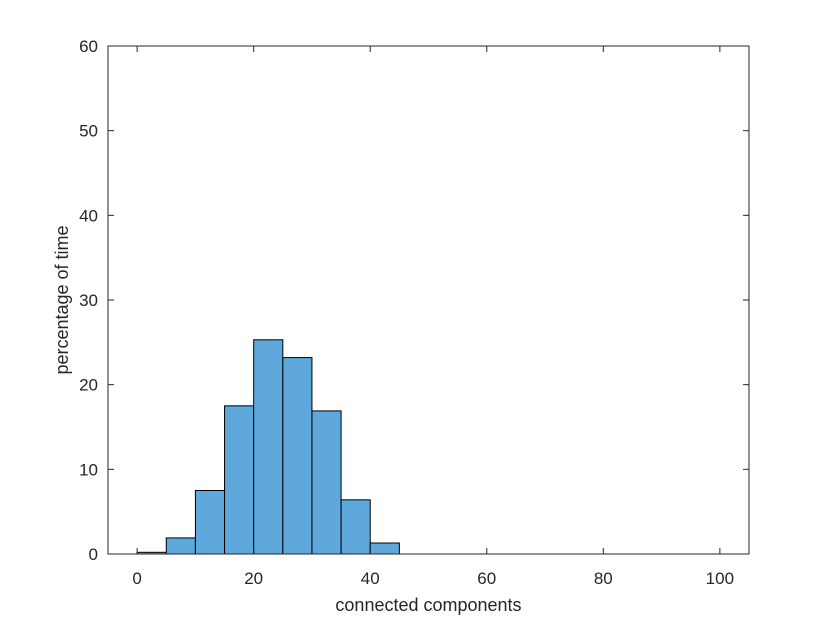 This screenshot has height=623, width=830. I want to click on y-axis-label: percentage of time, so click(62, 299).